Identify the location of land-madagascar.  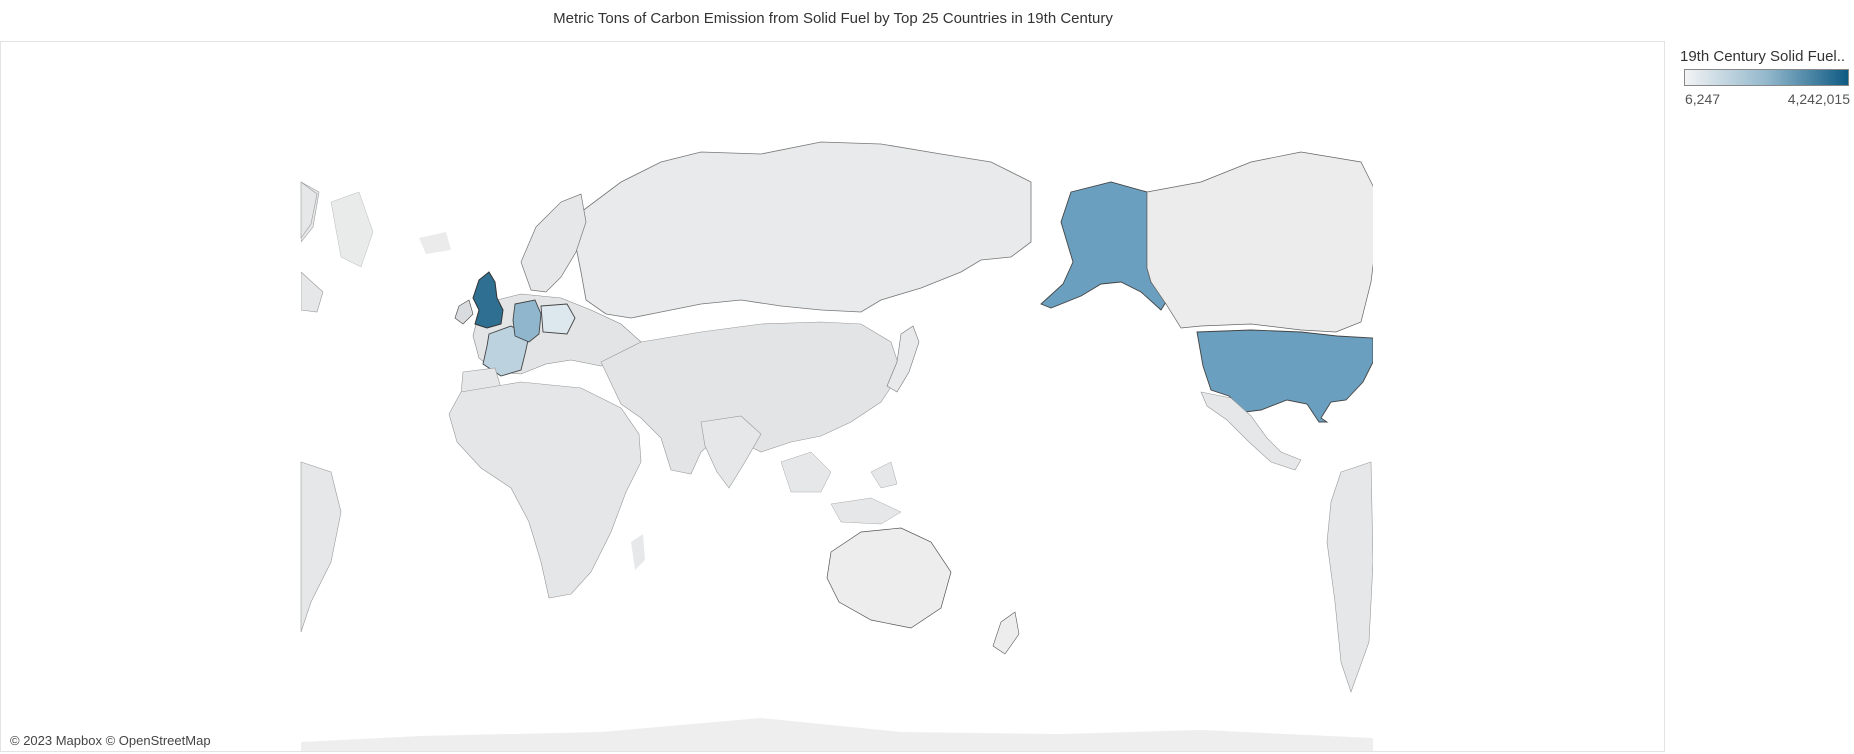
(638, 552).